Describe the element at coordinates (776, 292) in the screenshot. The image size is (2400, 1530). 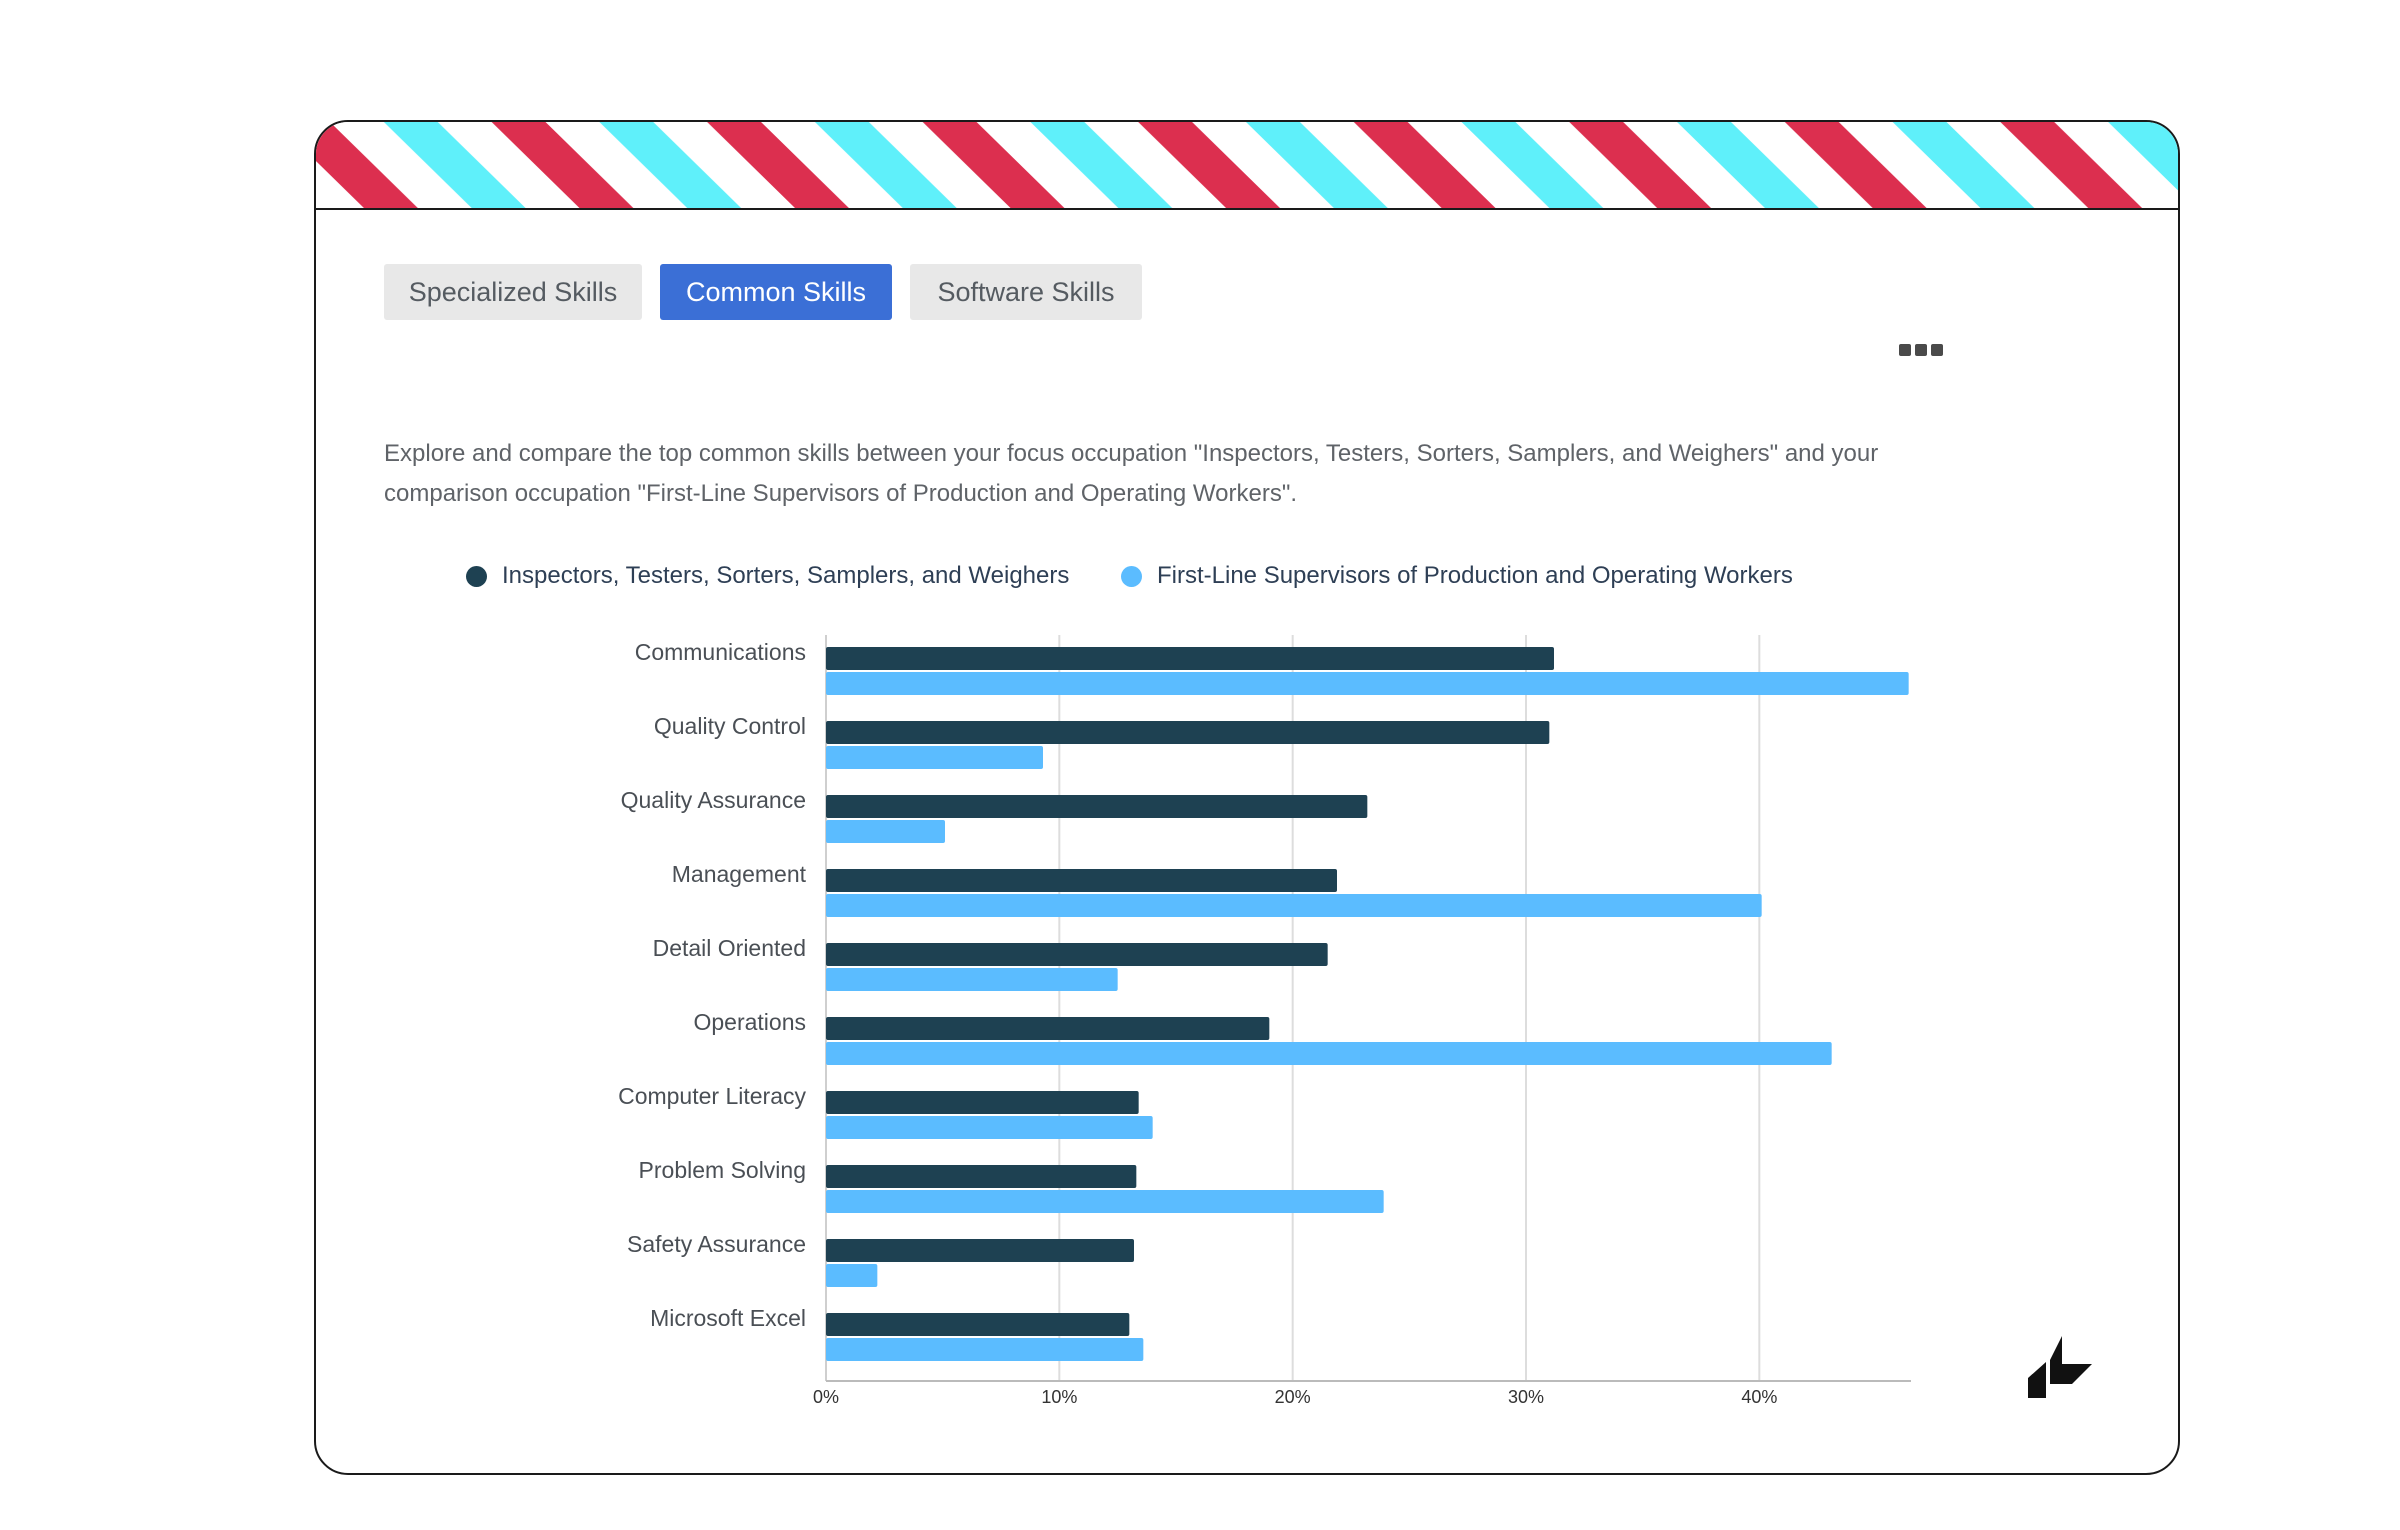
I see `tab-common-skills: Common Skills` at that location.